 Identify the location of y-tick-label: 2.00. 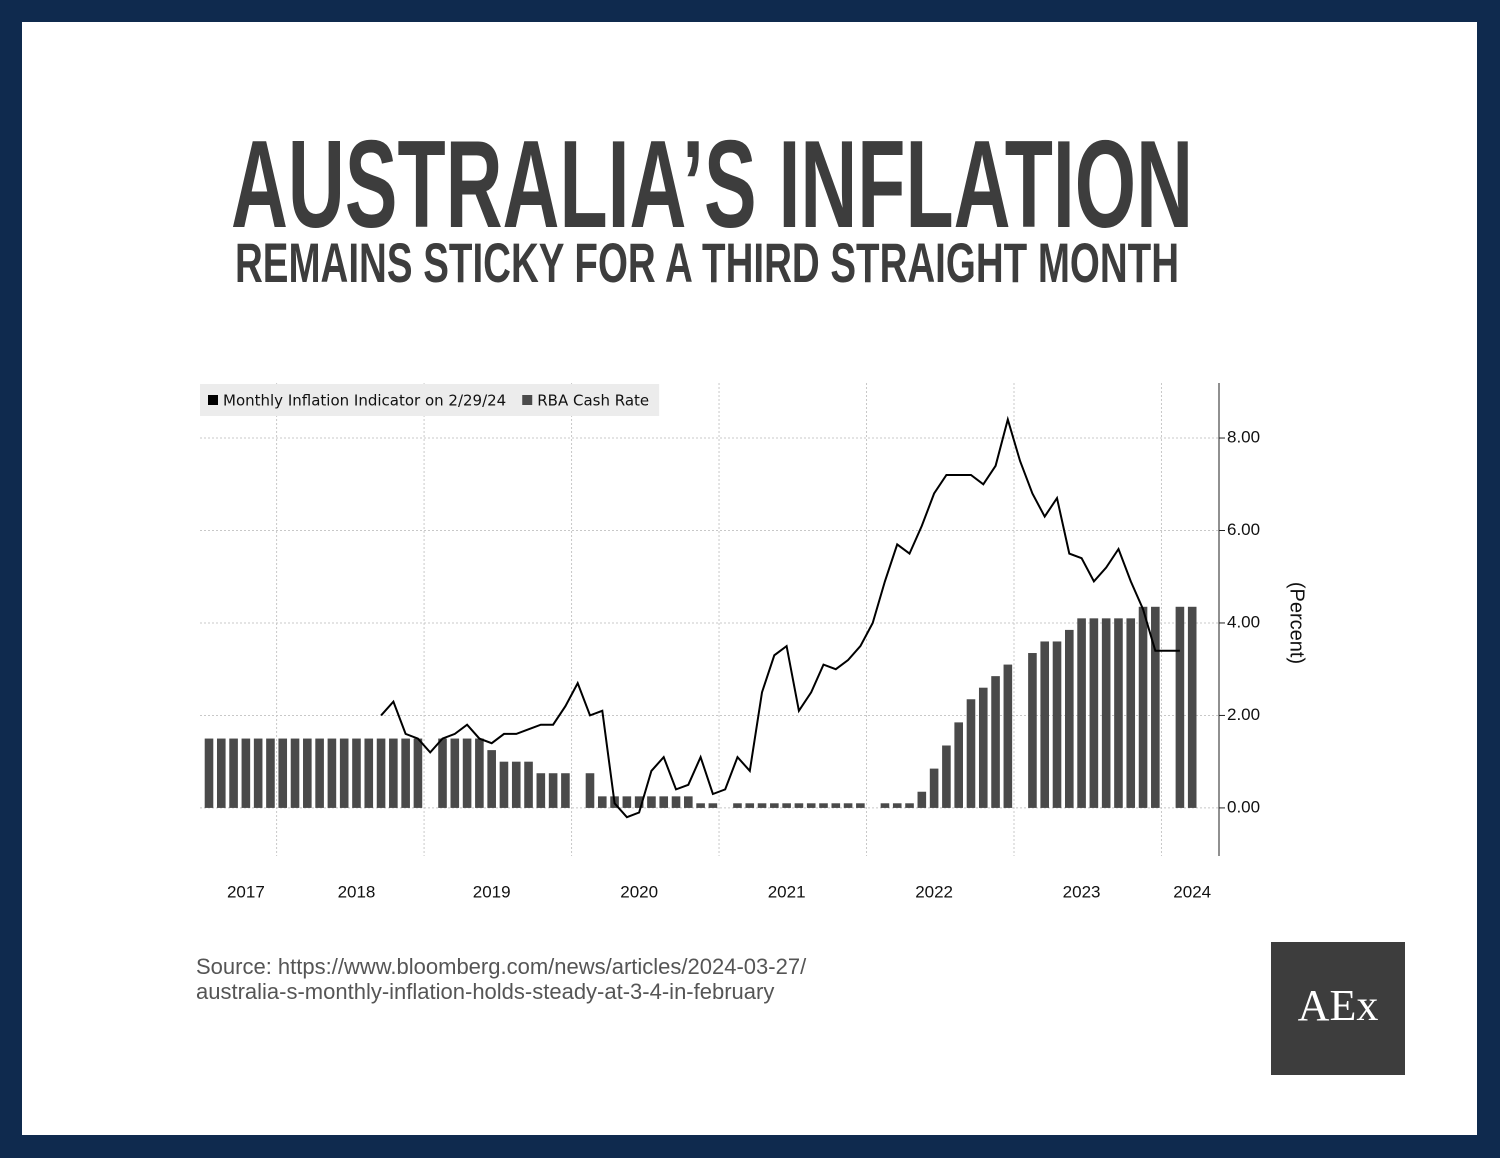
(1243, 714).